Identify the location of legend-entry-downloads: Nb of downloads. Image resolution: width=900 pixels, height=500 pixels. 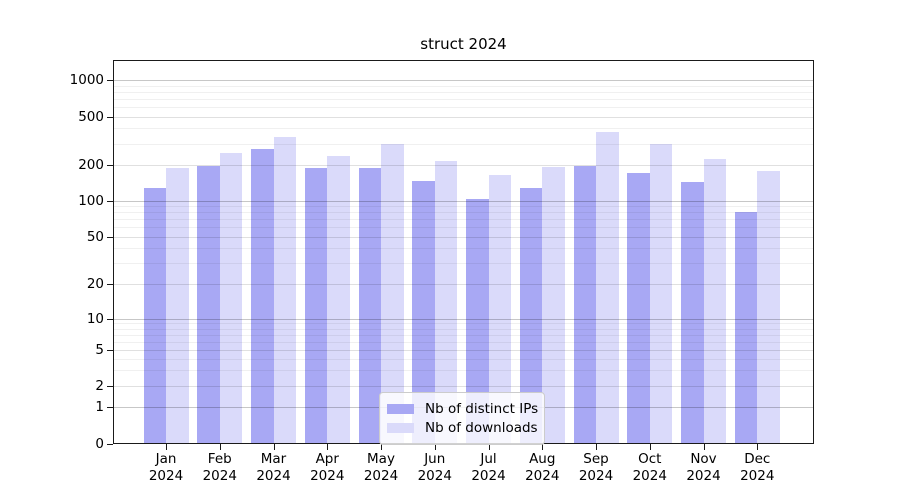
(462, 427).